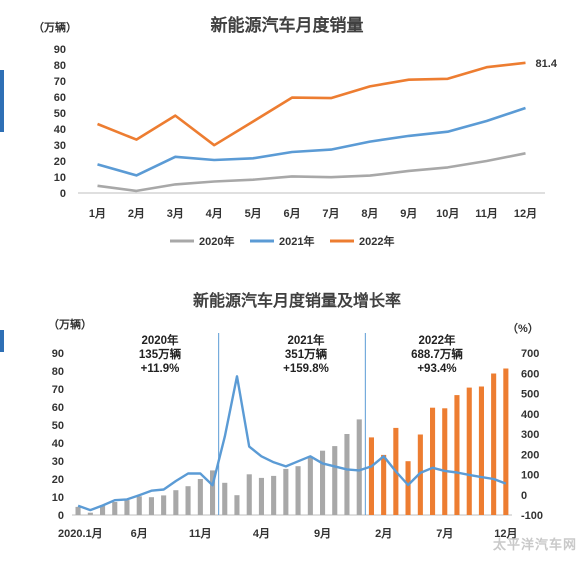  Describe the element at coordinates (369, 213) in the screenshot. I see `chart1-x-tick-label: 8月` at that location.